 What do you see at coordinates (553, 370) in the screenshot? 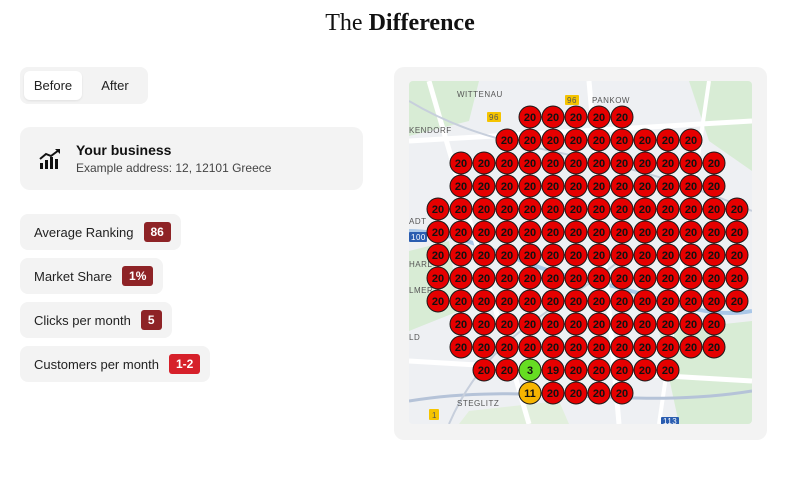
I see `ranking-pin: 19` at bounding box center [553, 370].